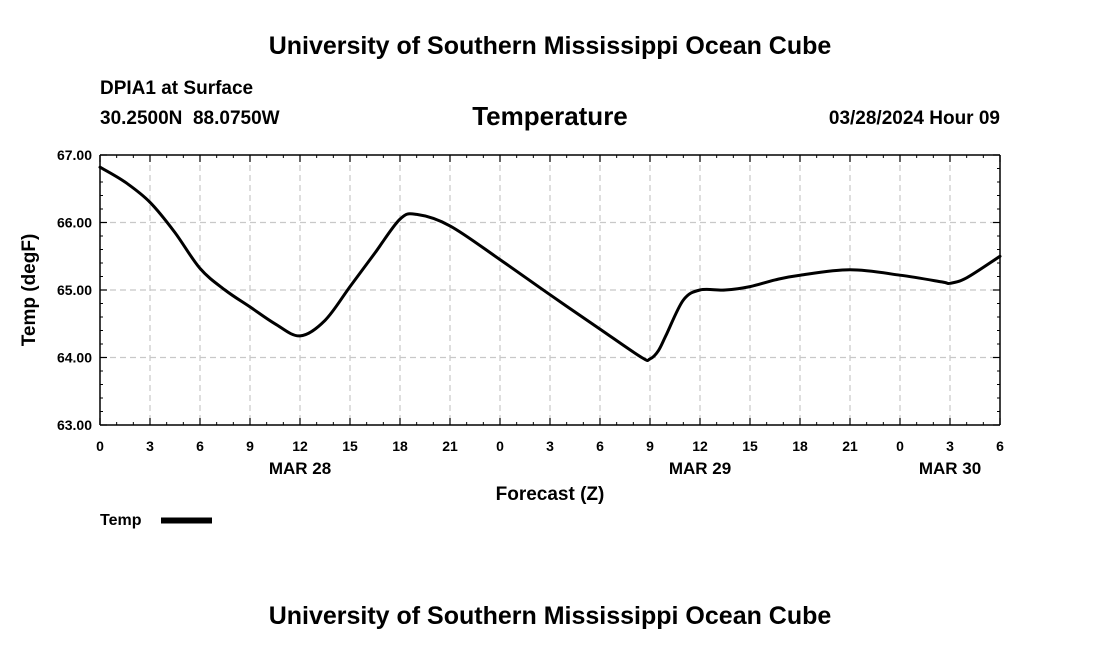 The height and width of the screenshot is (650, 1100). What do you see at coordinates (550, 494) in the screenshot?
I see `x-axis-title: Forecast (Z)` at bounding box center [550, 494].